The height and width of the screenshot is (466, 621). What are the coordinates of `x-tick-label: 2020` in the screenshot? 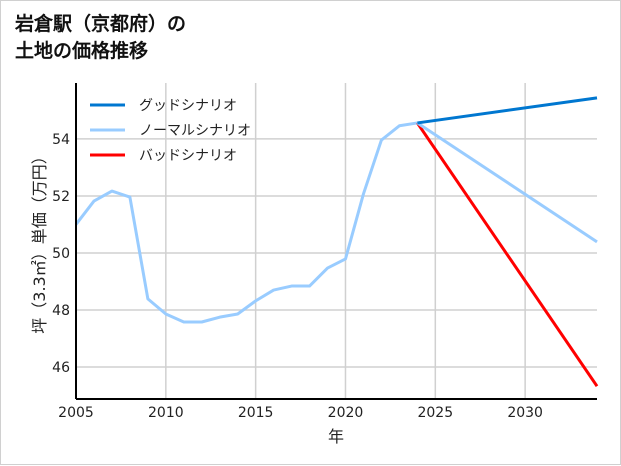 It's located at (346, 413).